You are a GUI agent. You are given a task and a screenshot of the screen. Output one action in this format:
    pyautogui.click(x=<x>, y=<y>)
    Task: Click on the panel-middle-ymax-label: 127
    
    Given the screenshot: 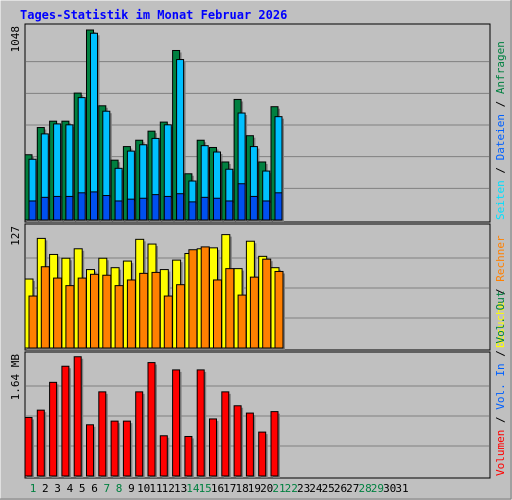 What is the action you would take?
    pyautogui.click(x=15, y=236)
    